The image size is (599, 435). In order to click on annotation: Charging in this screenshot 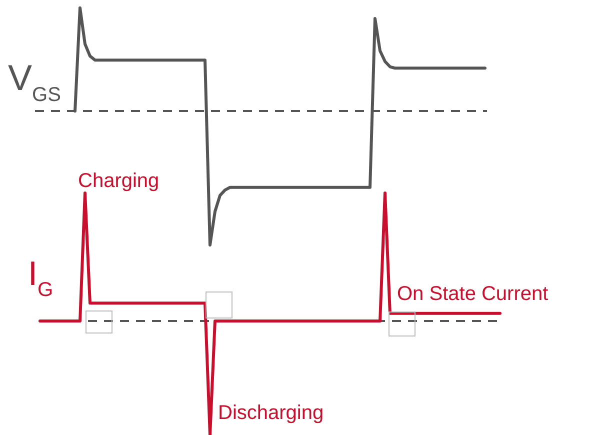, I will do `click(119, 181)`.